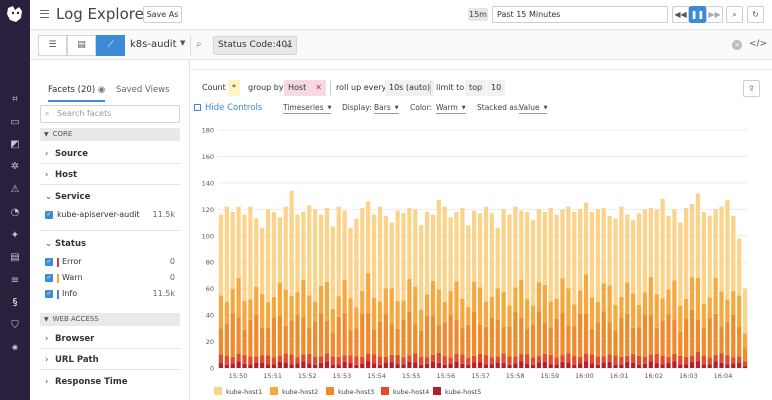 This screenshot has width=772, height=400. Describe the element at coordinates (44, 14) in the screenshot. I see `menu-icon` at that location.